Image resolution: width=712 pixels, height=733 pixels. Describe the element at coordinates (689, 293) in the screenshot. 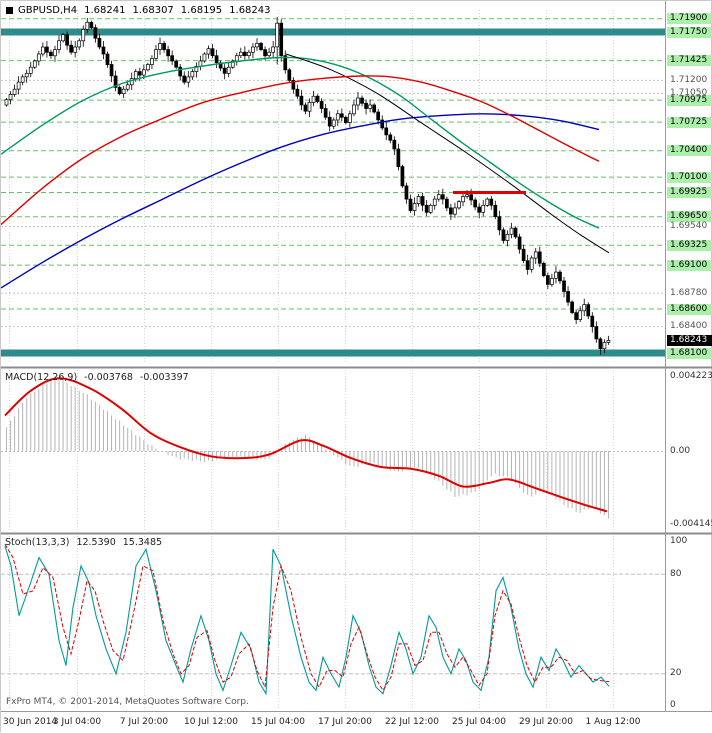

I see `price-axis-label: 1.68780` at that location.